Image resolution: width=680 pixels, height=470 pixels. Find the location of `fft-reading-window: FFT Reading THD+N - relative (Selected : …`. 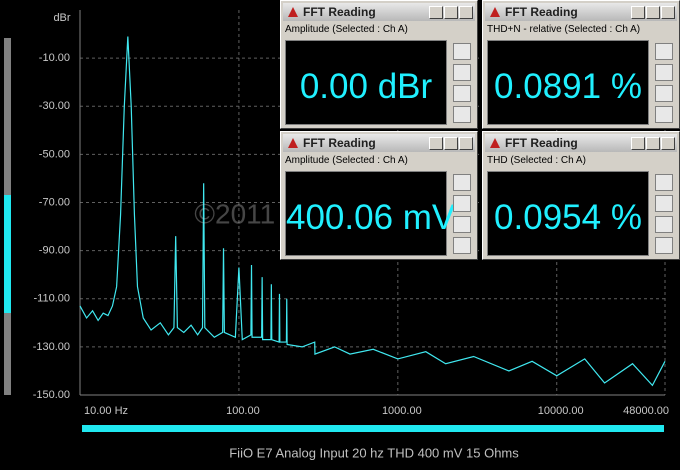

fft-reading-window: FFT Reading THD+N - relative (Selected : … is located at coordinates (581, 64).